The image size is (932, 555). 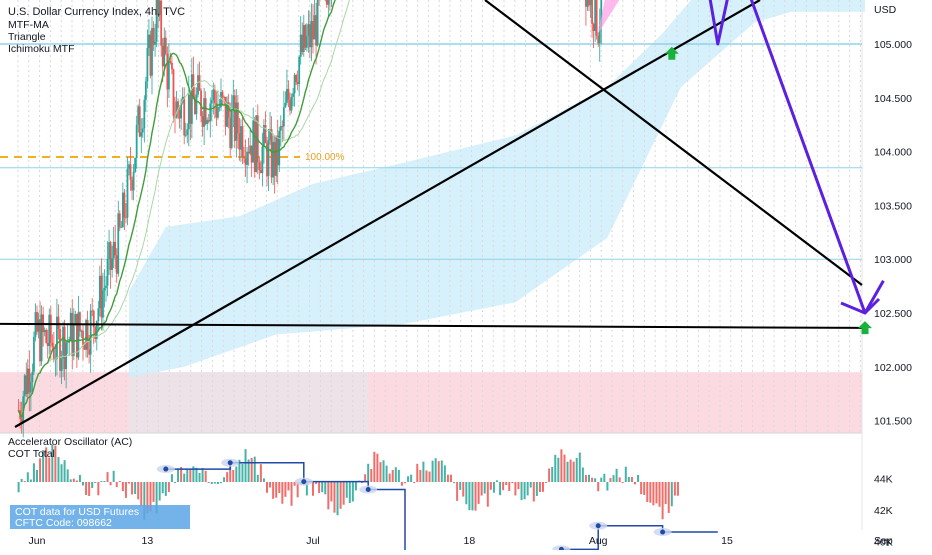 I want to click on indicator-ichimoku-label: Ichimoku MTF, so click(x=41, y=49).